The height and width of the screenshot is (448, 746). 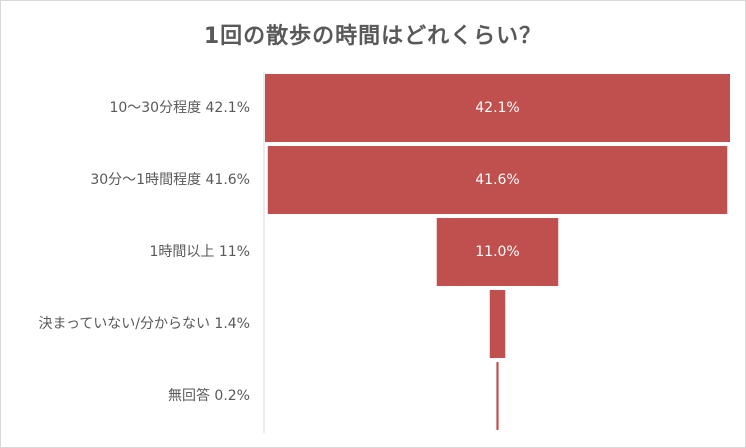 I want to click on data-labels-group: 42.1% 41.6% 11.0%, so click(x=497, y=180).